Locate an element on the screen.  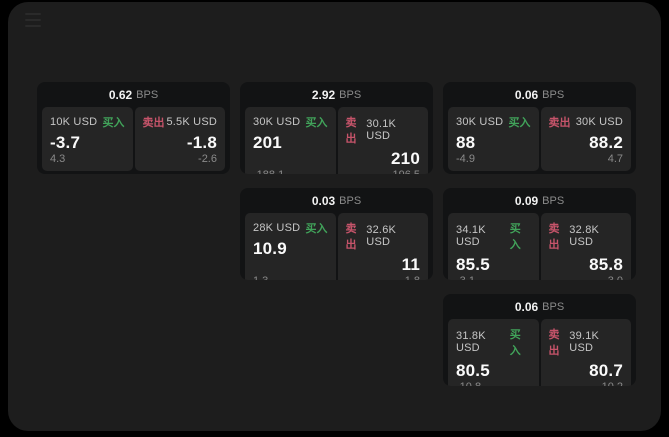
bps-header: 0.09 BPS is located at coordinates (539, 200).